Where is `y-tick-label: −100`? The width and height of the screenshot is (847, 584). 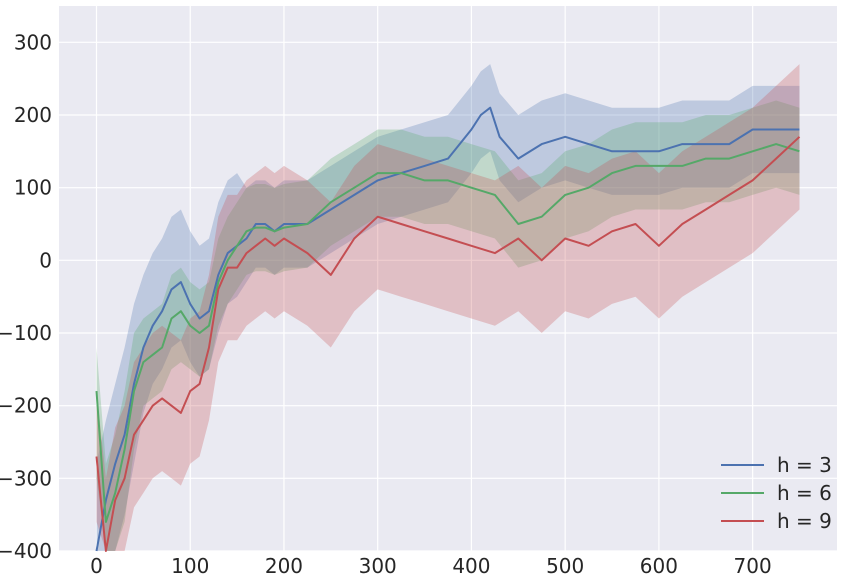 y-tick-label: −100 is located at coordinates (26, 333).